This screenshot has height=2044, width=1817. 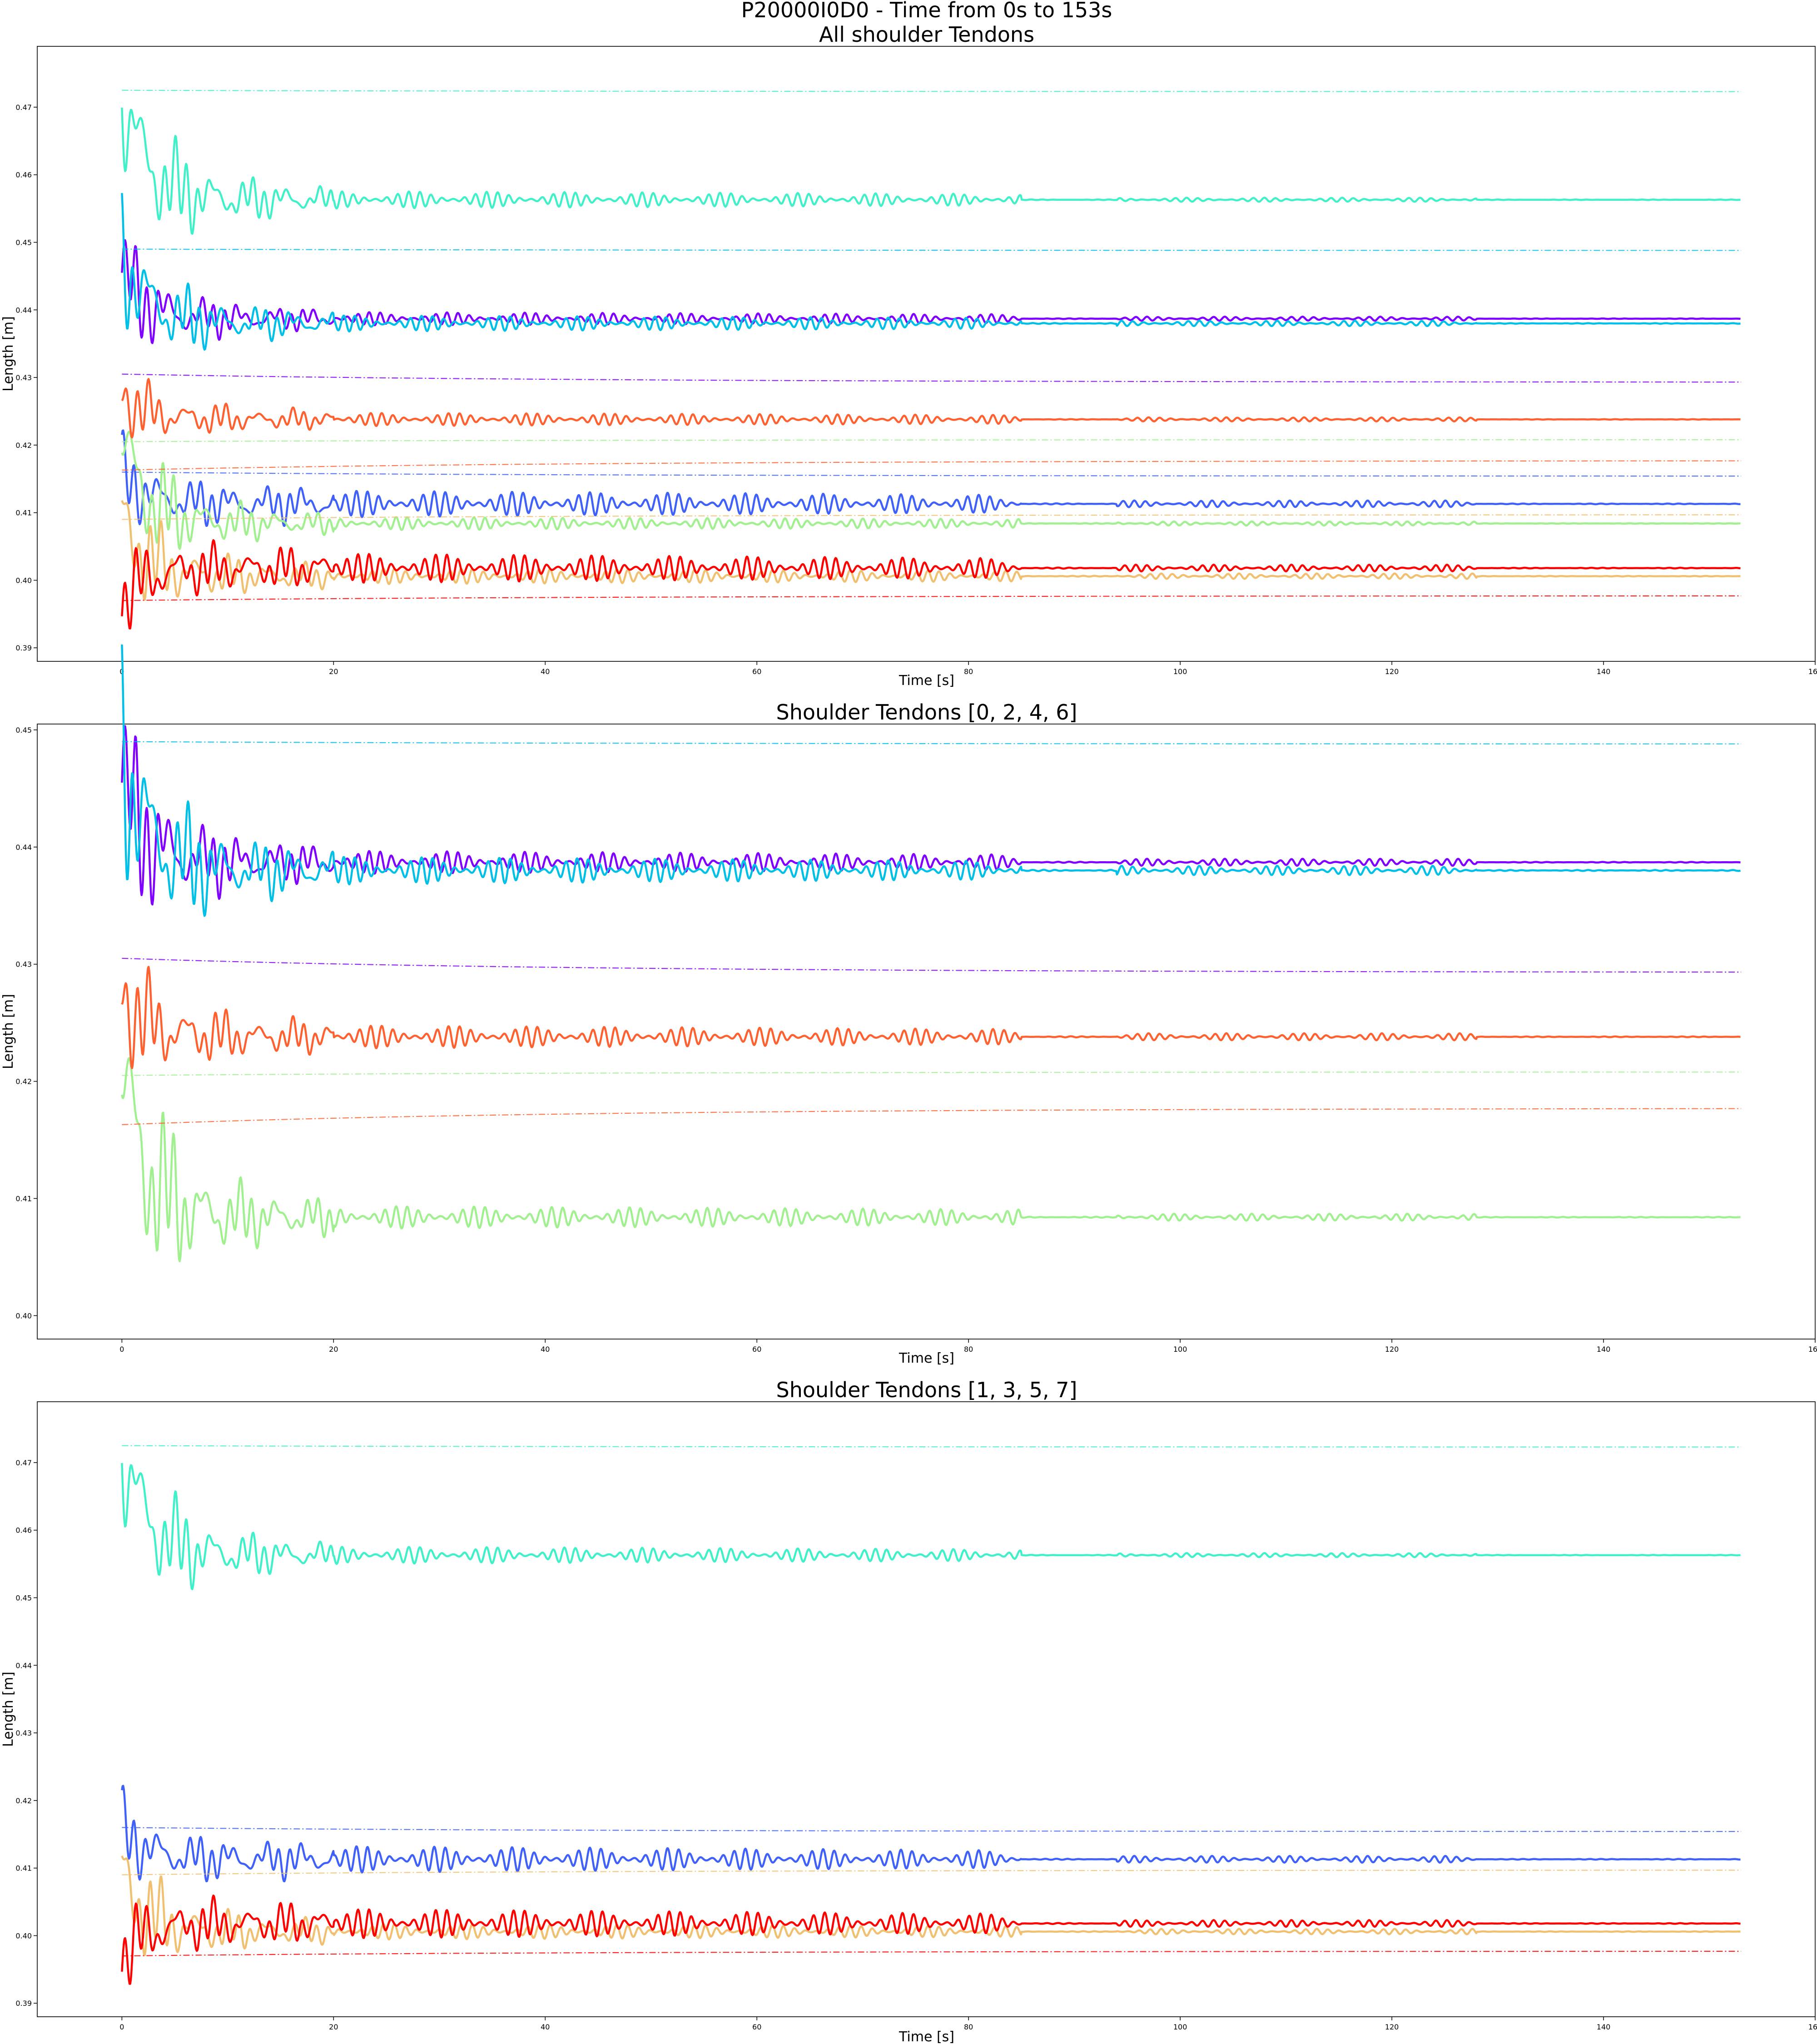 I want to click on axes-title-all: All shoulder Tendons, so click(x=926, y=34).